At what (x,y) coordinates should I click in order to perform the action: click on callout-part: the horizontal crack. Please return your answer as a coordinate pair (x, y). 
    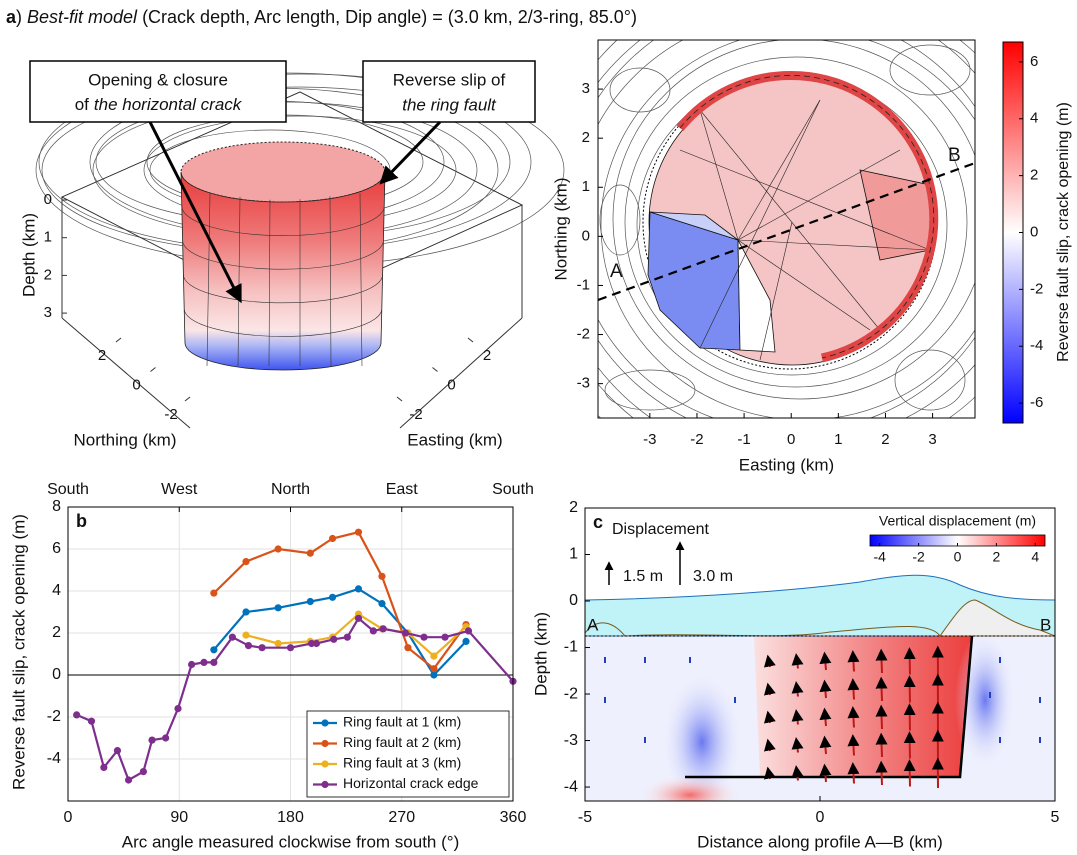
    Looking at the image, I should click on (168, 104).